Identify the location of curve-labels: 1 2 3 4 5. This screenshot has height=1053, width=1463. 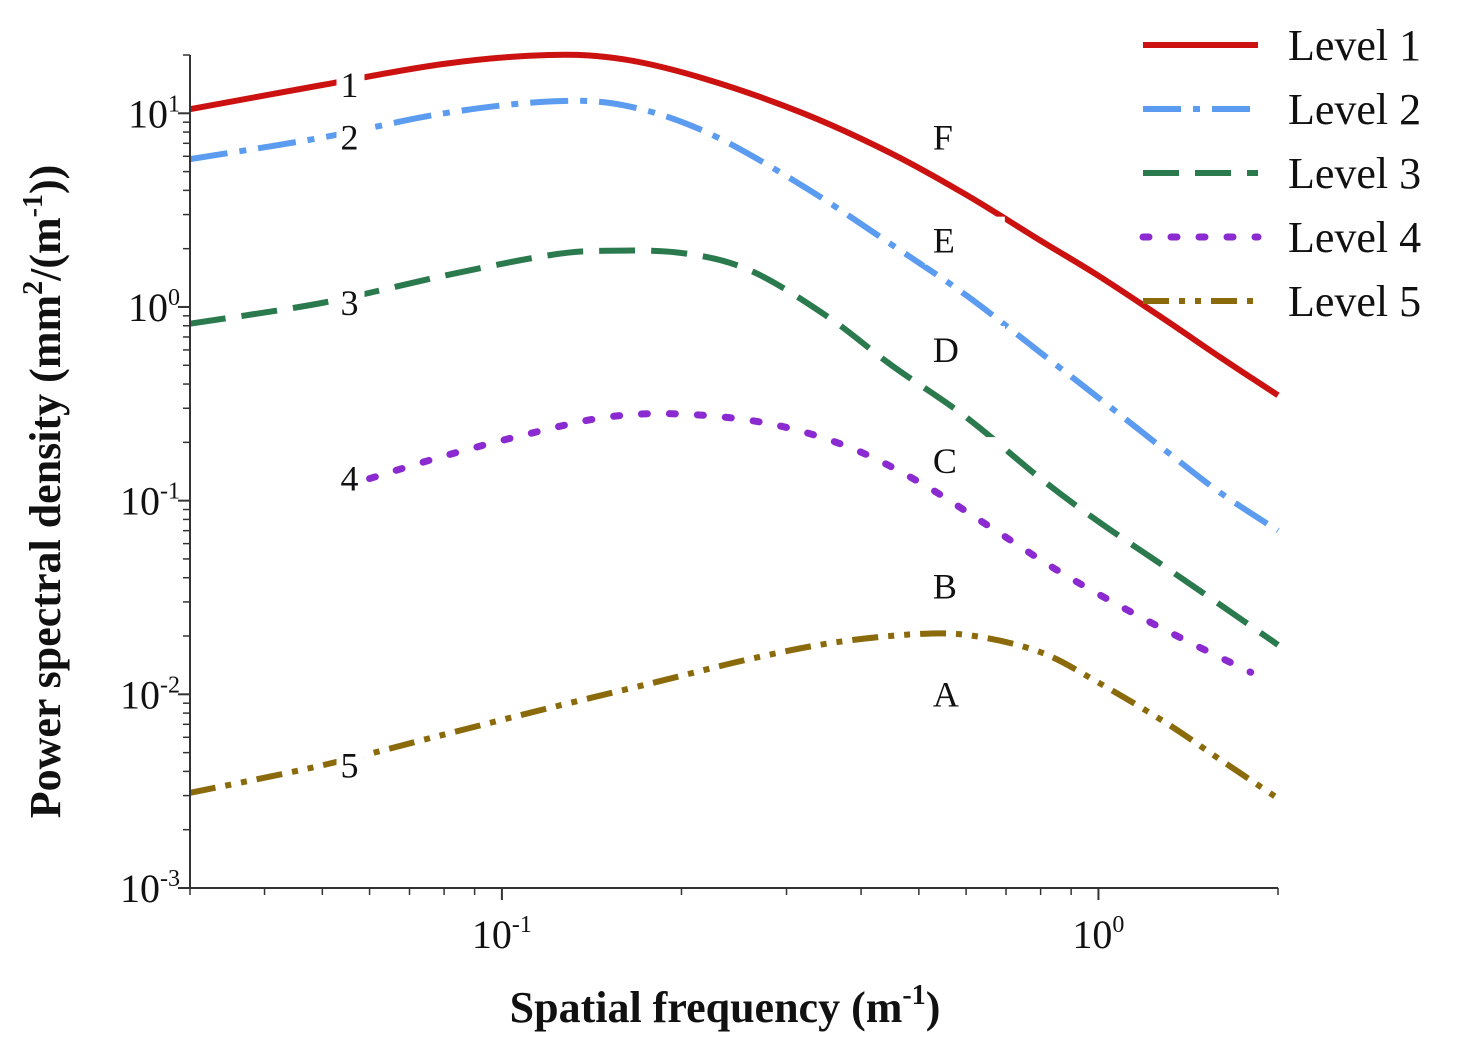
(350, 425).